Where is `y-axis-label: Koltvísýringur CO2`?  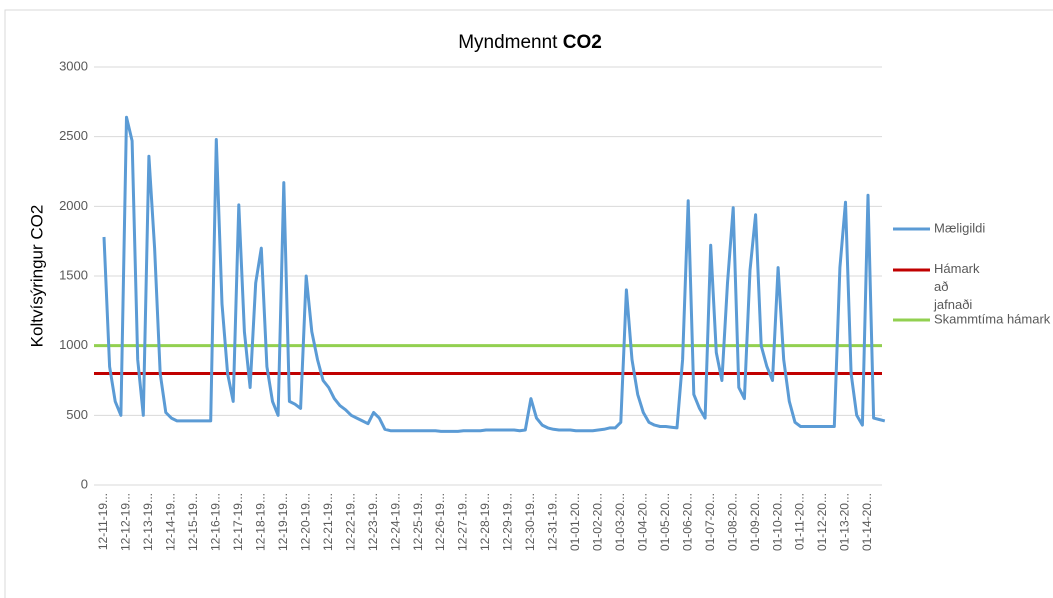
y-axis-label: Koltvísýringur CO2 is located at coordinates (36, 276).